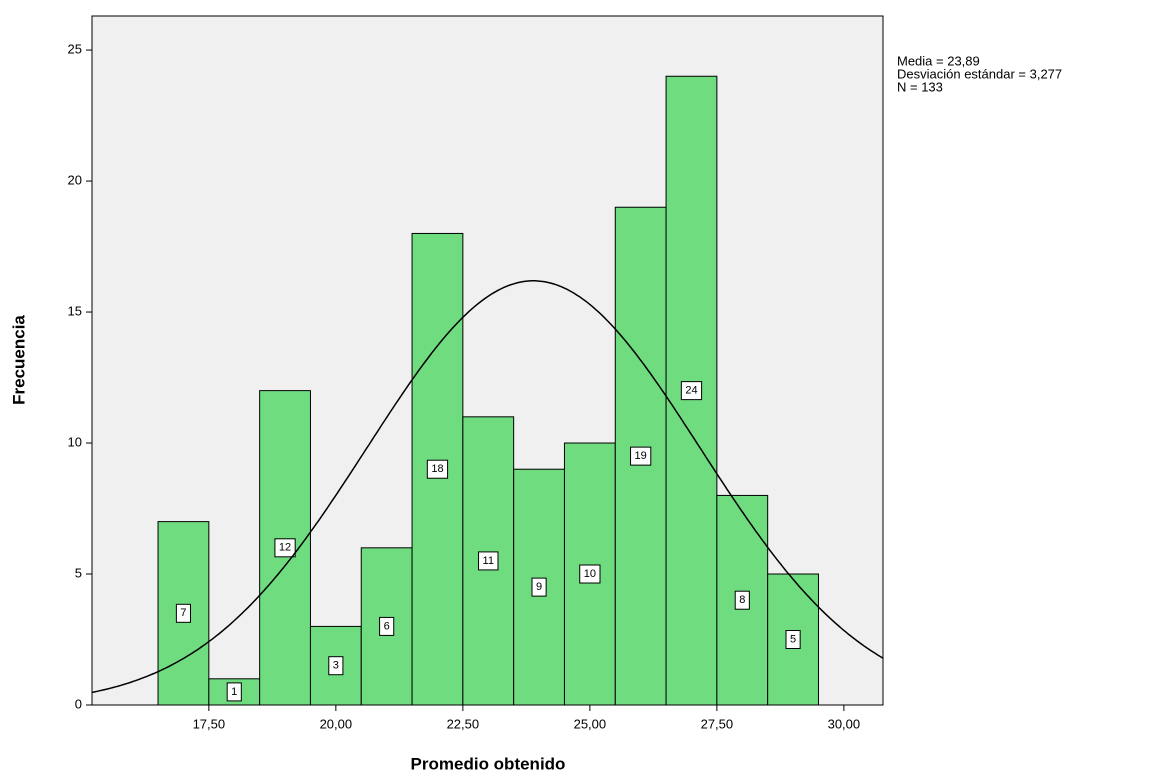 The image size is (1163, 778). I want to click on value-label: 9, so click(539, 587).